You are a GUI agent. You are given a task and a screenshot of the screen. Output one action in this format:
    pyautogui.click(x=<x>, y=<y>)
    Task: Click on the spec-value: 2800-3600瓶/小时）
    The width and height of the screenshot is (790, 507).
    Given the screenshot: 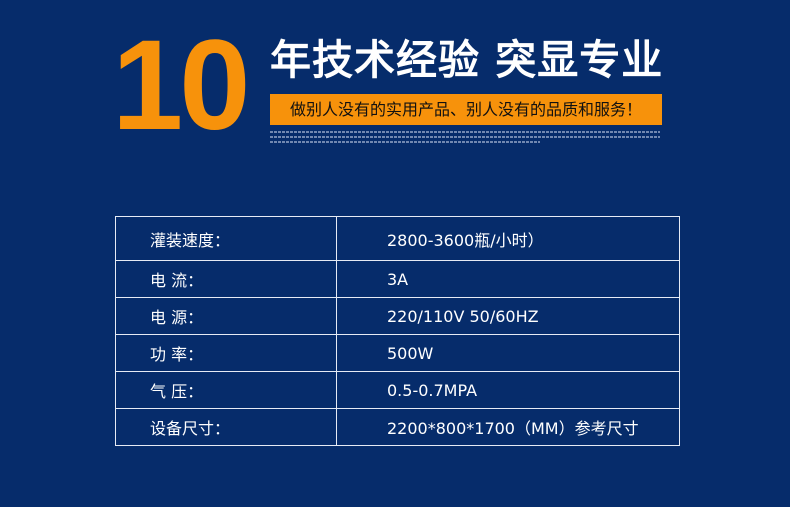 What is the action you would take?
    pyautogui.click(x=508, y=238)
    